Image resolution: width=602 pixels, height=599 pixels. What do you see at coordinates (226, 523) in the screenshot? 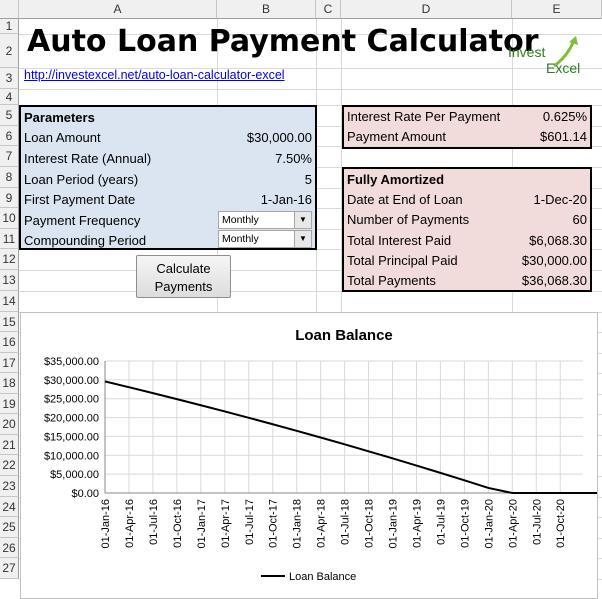
I see `x-tick-label: 01-Apr-17` at bounding box center [226, 523].